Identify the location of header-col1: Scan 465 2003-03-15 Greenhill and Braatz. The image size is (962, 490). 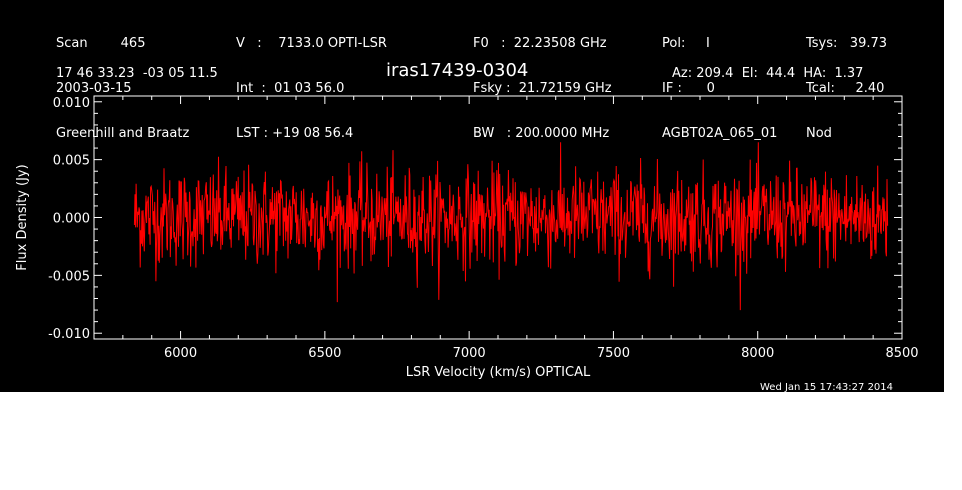
(122, 81).